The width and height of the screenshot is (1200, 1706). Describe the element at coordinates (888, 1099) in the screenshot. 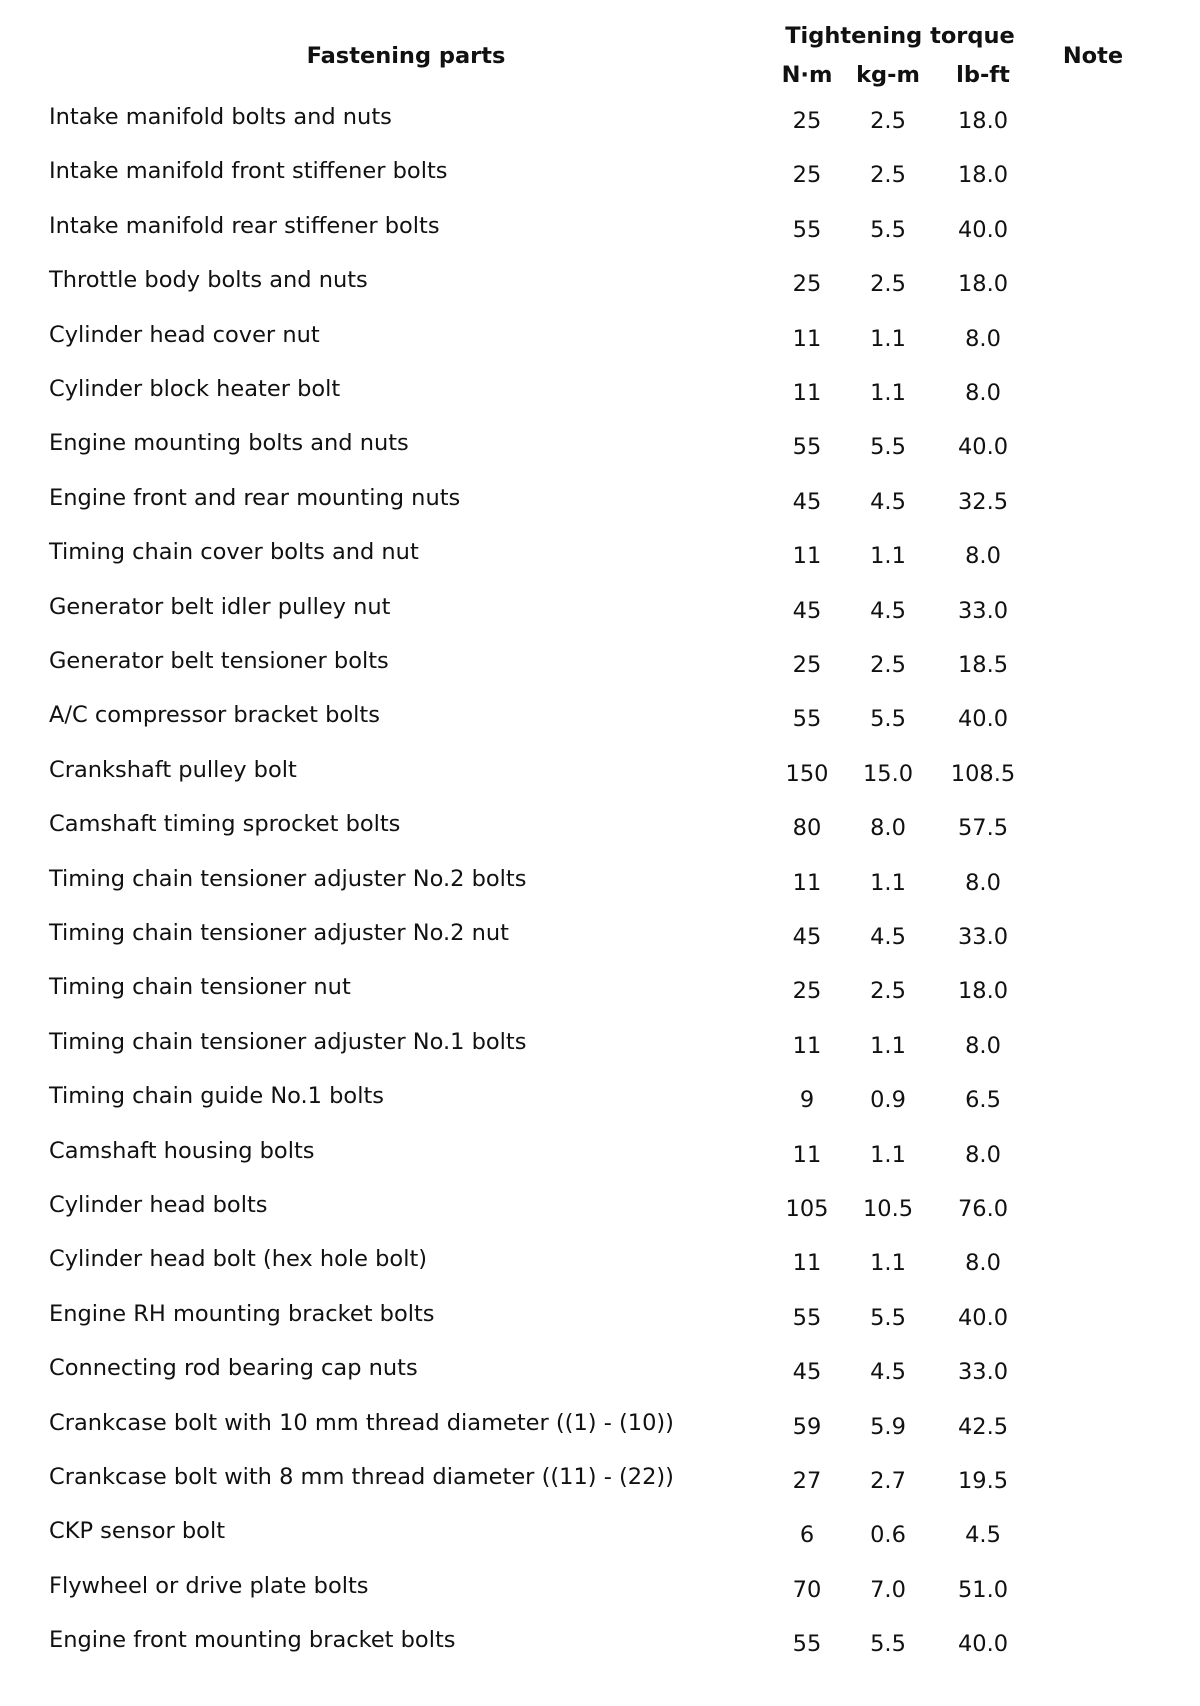

I see `torque-value: 0.9` at that location.